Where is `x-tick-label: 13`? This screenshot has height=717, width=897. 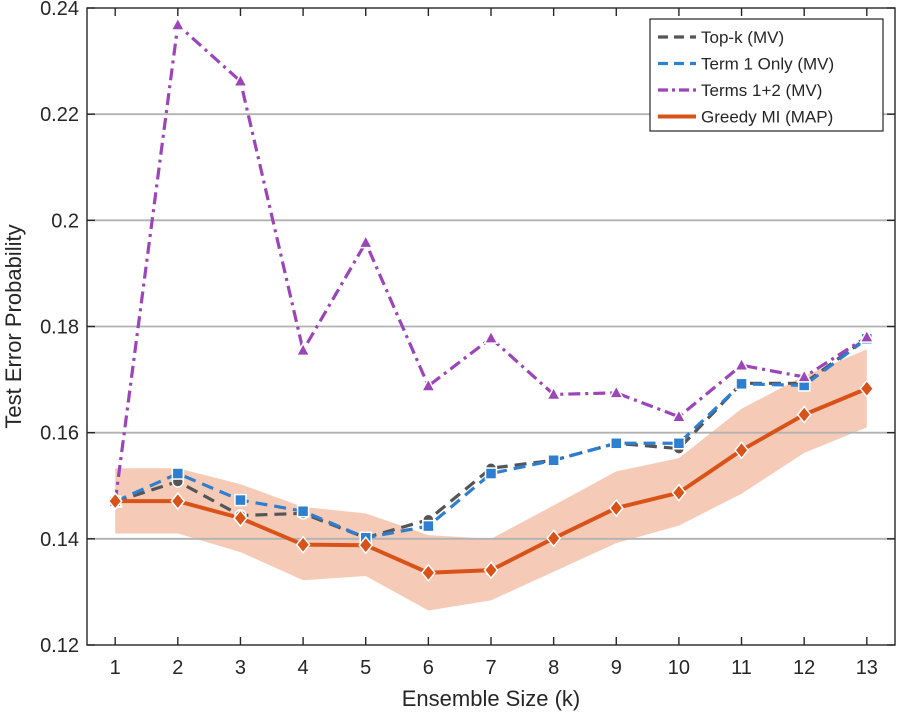 x-tick-label: 13 is located at coordinates (867, 668).